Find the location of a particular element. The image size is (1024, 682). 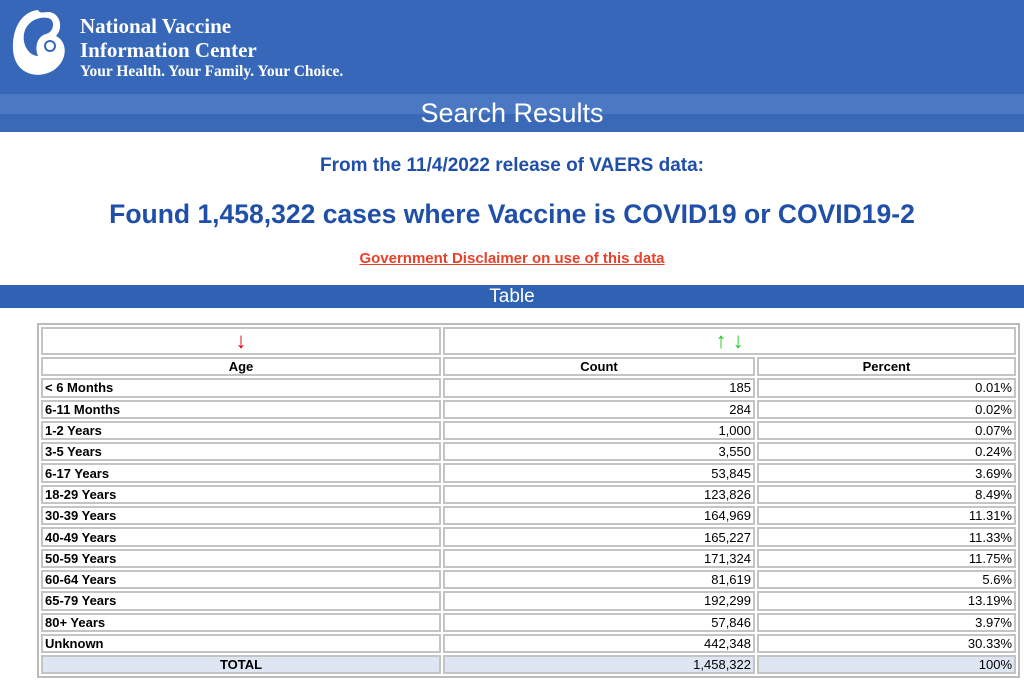

table-section-bar: Table is located at coordinates (512, 296).